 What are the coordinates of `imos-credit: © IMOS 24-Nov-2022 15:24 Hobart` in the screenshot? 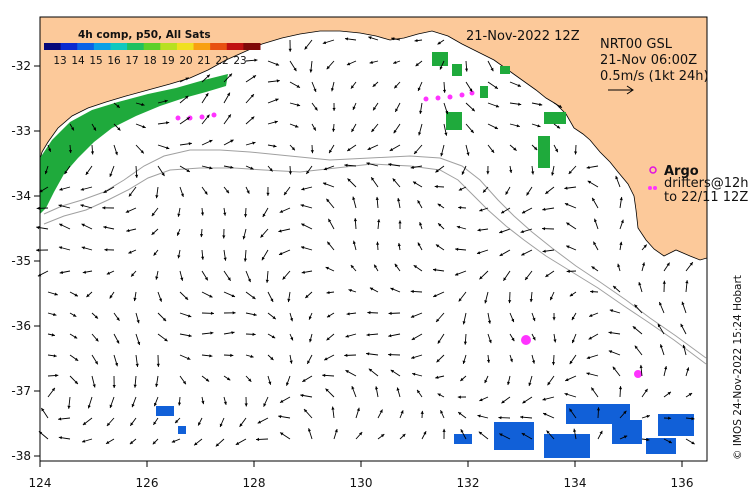 It's located at (738, 367).